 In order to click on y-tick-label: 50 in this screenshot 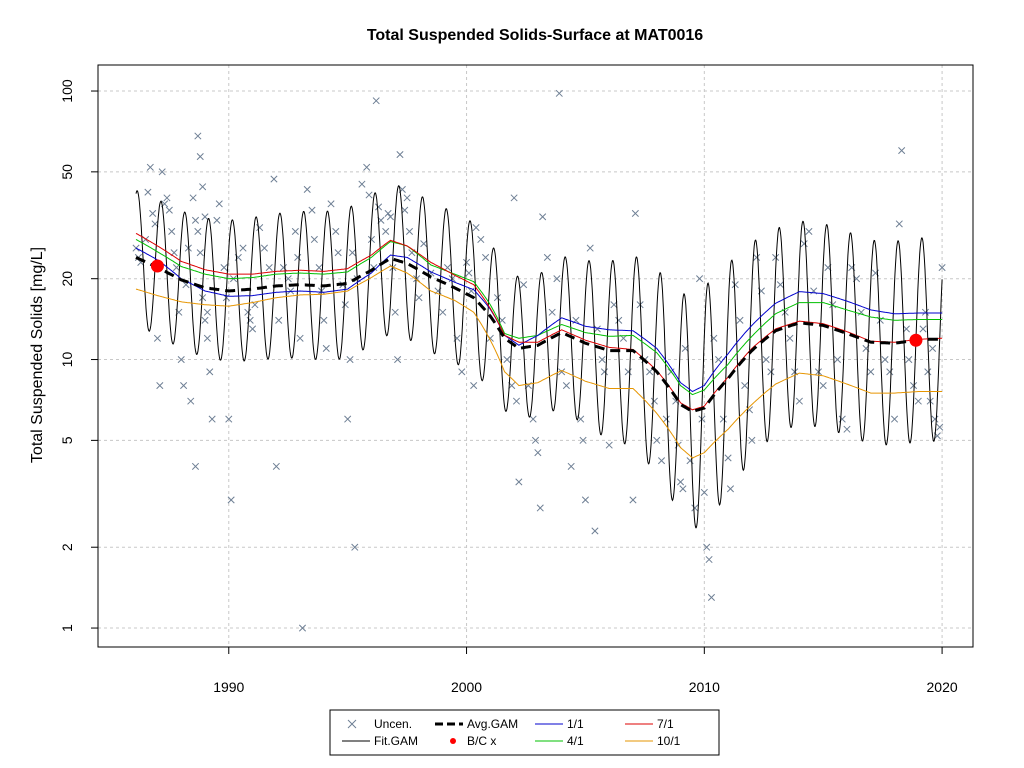, I will do `click(67, 172)`.